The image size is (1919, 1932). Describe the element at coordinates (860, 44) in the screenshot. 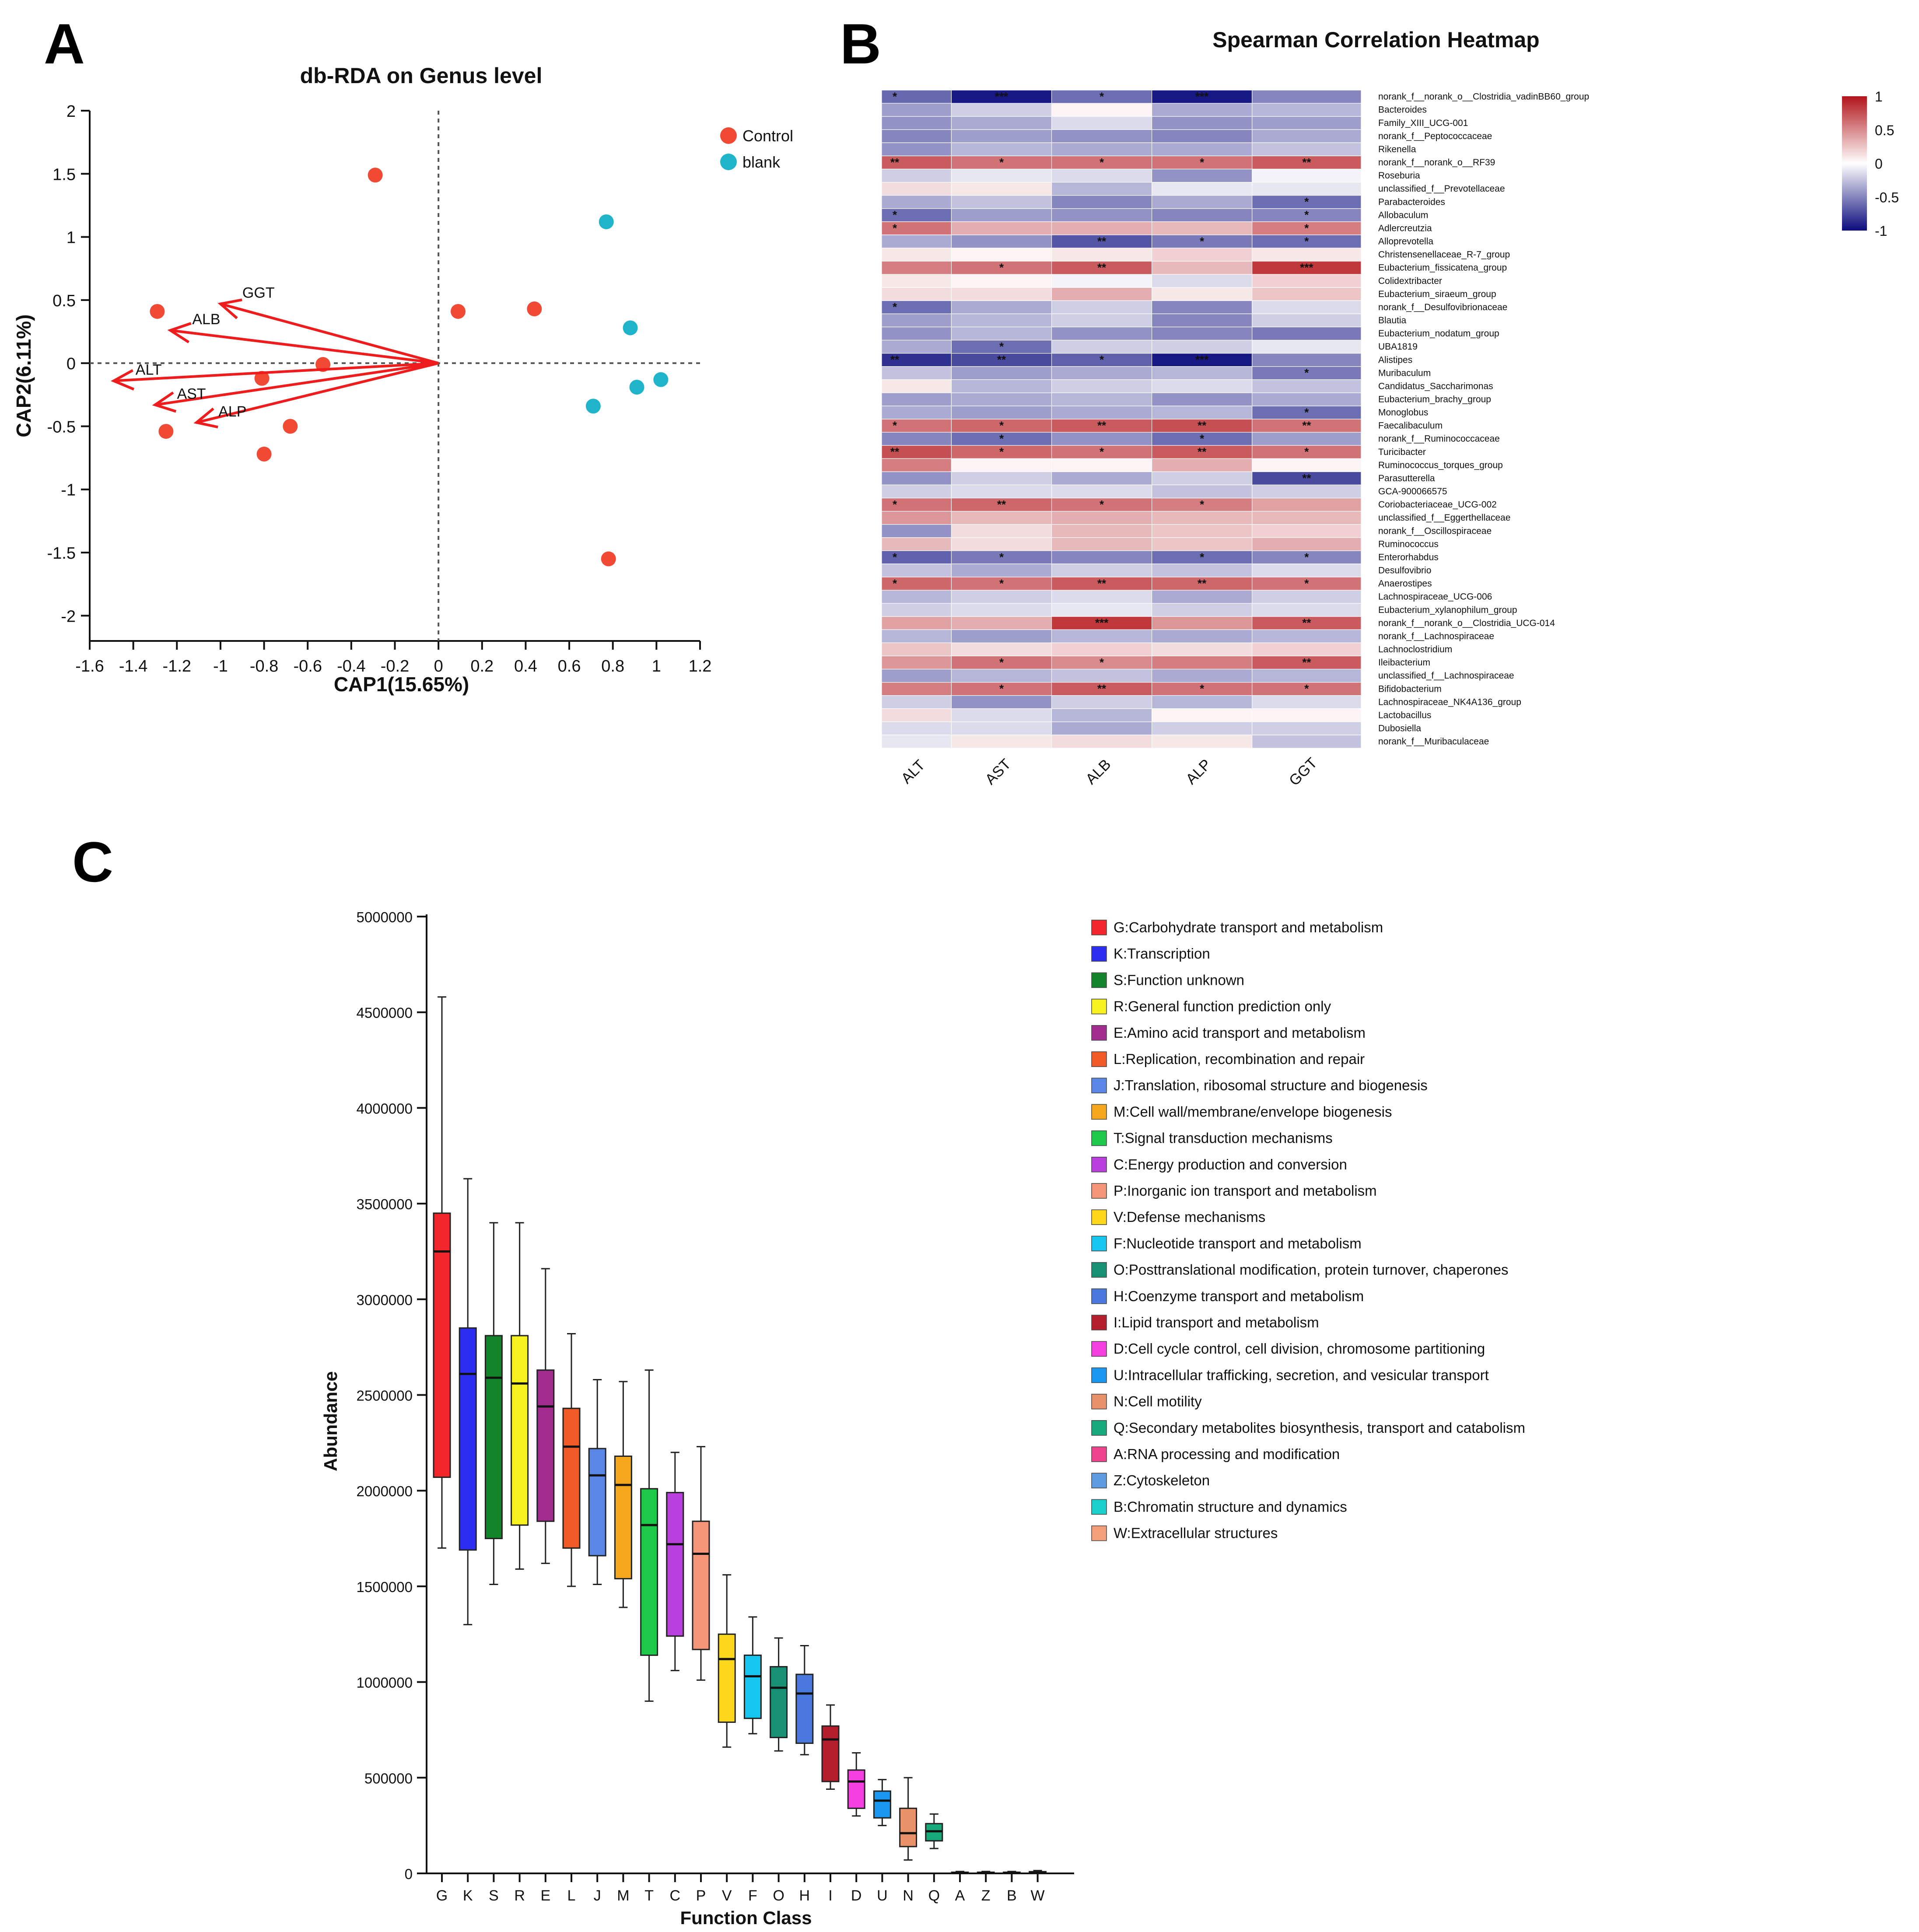

I see `panel-letter-b: B` at that location.